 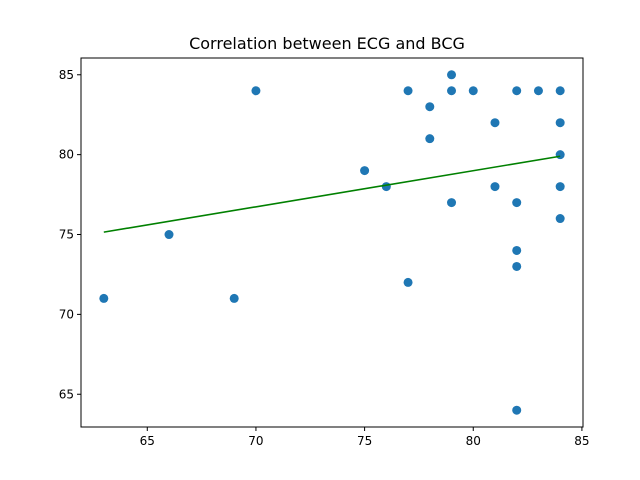 What do you see at coordinates (255, 441) in the screenshot?
I see `x-tick-label: 70` at bounding box center [255, 441].